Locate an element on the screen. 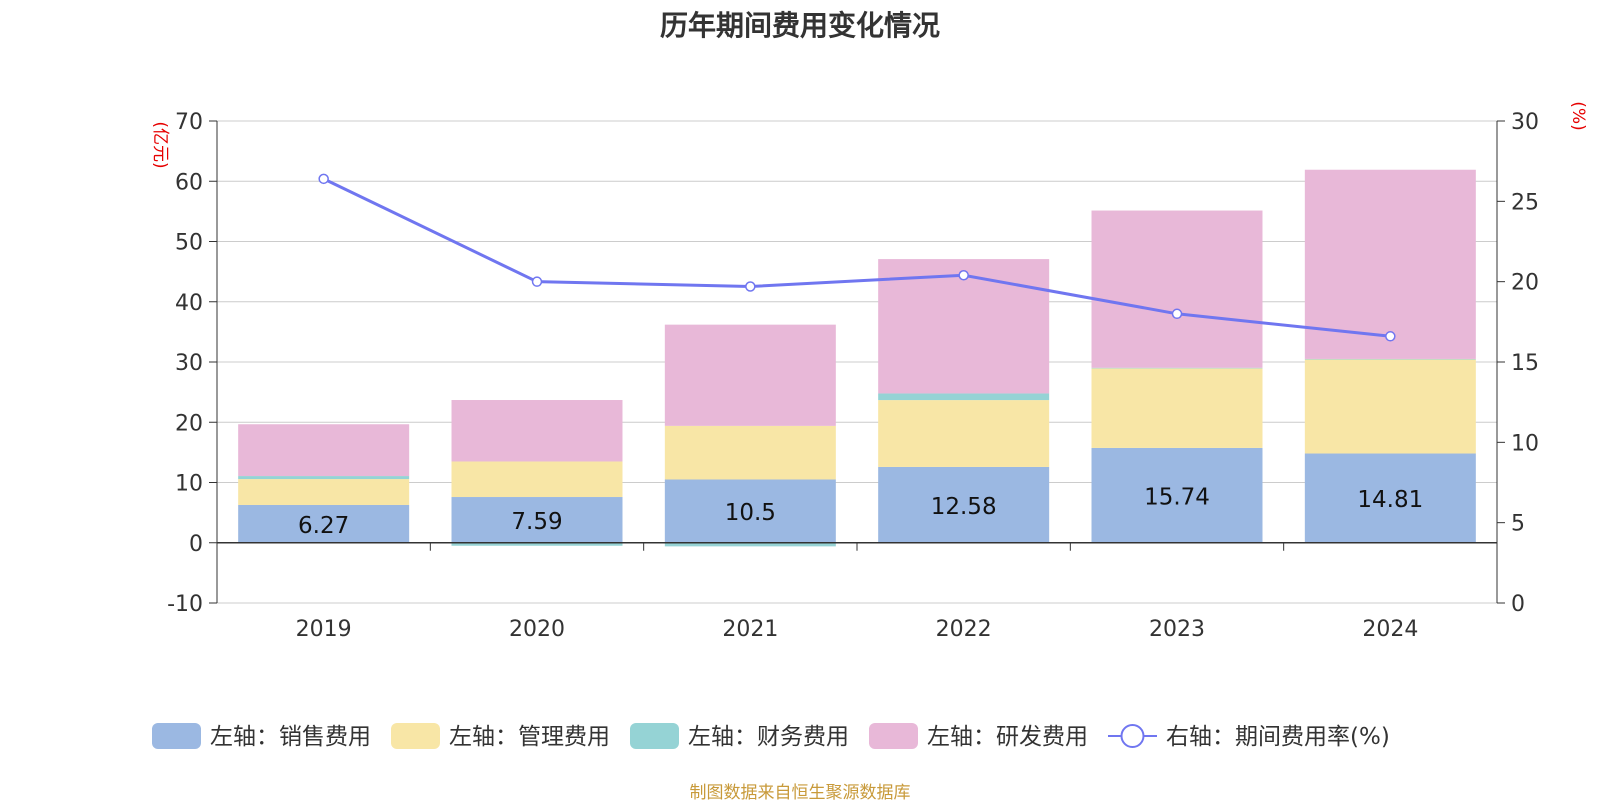 This screenshot has width=1600, height=803. bar-2019-s0 is located at coordinates (324, 523).